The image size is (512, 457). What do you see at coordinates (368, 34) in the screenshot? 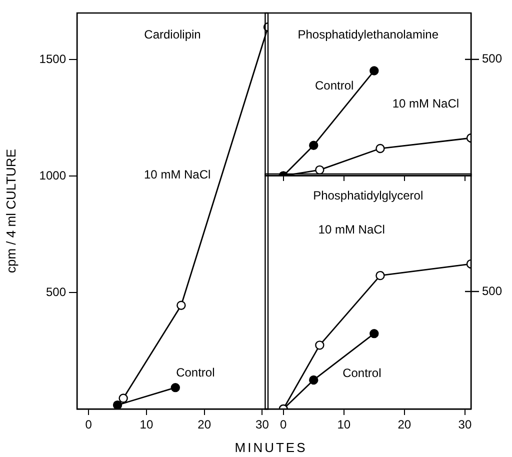
I see `chart-title: Phosphatidylethanolamine` at bounding box center [368, 34].